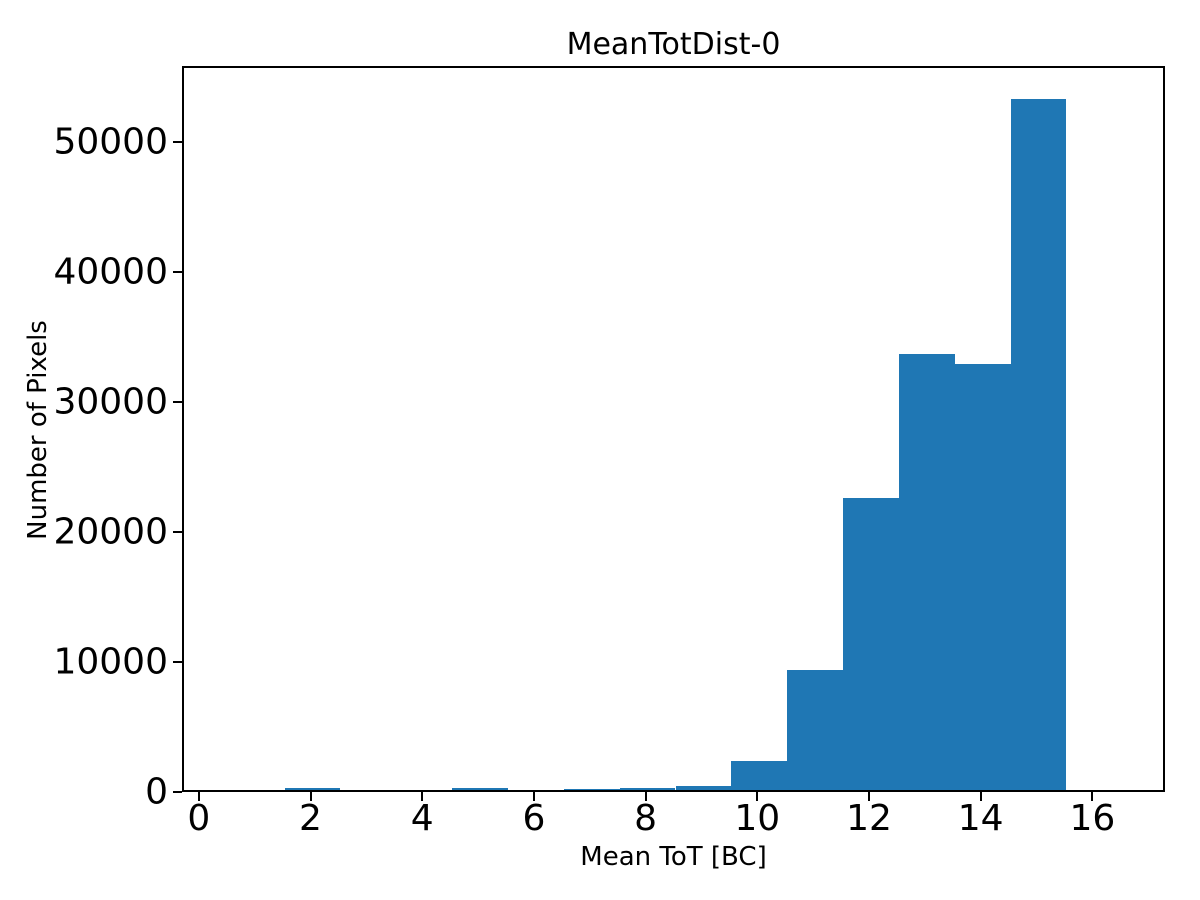 Image resolution: width=1200 pixels, height=900 pixels. Describe the element at coordinates (110, 532) in the screenshot. I see `y-tick-label-20000: 20000` at that location.